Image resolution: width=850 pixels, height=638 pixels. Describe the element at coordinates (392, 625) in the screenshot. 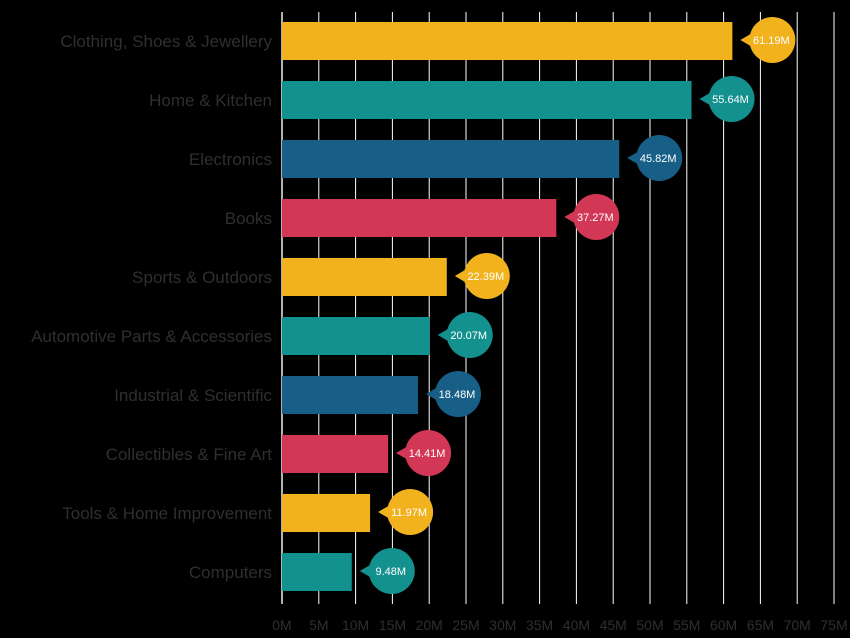

I see `x-tick-label: 15M` at that location.